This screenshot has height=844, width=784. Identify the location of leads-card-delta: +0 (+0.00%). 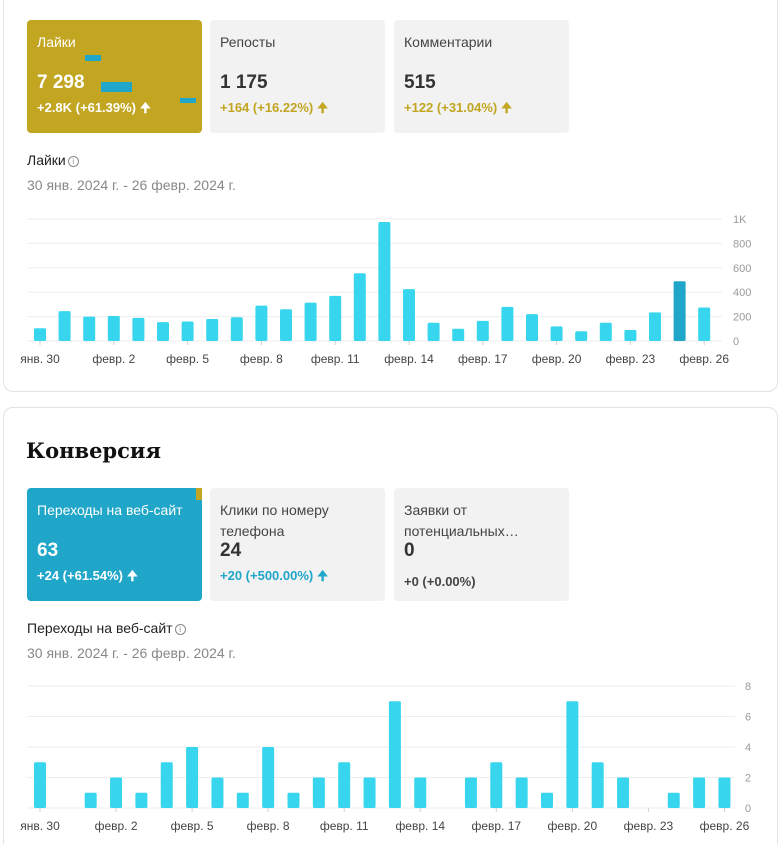
(440, 581).